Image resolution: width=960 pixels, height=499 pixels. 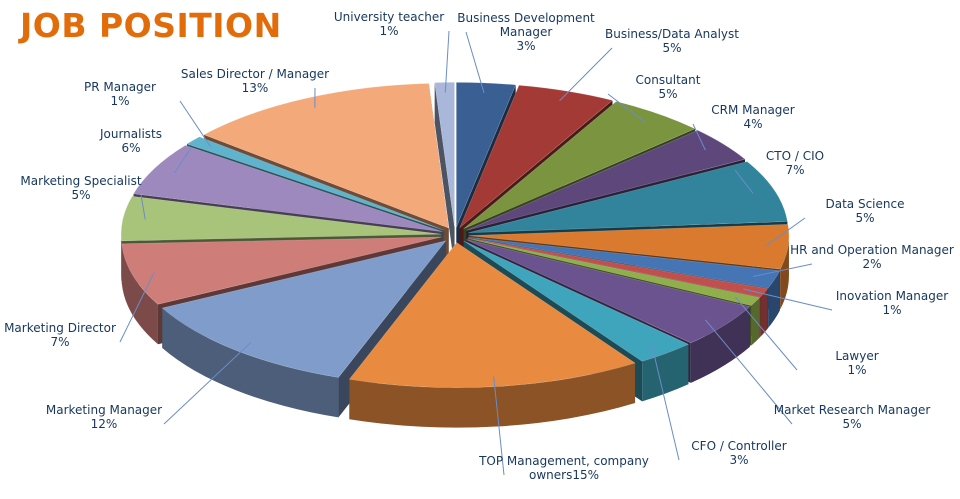 I want to click on slice-label-line: Business/Data Analyst, so click(x=672, y=34).